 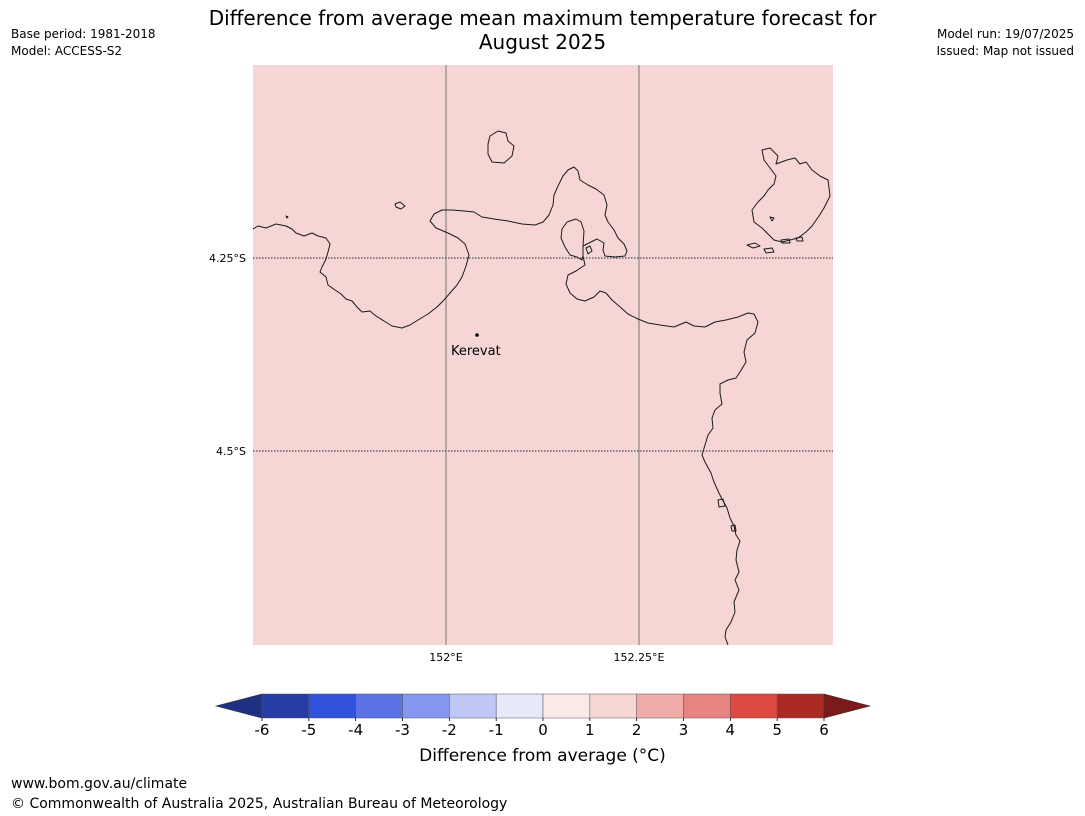 I want to click on colorbar-tick-label: 1, so click(x=590, y=730).